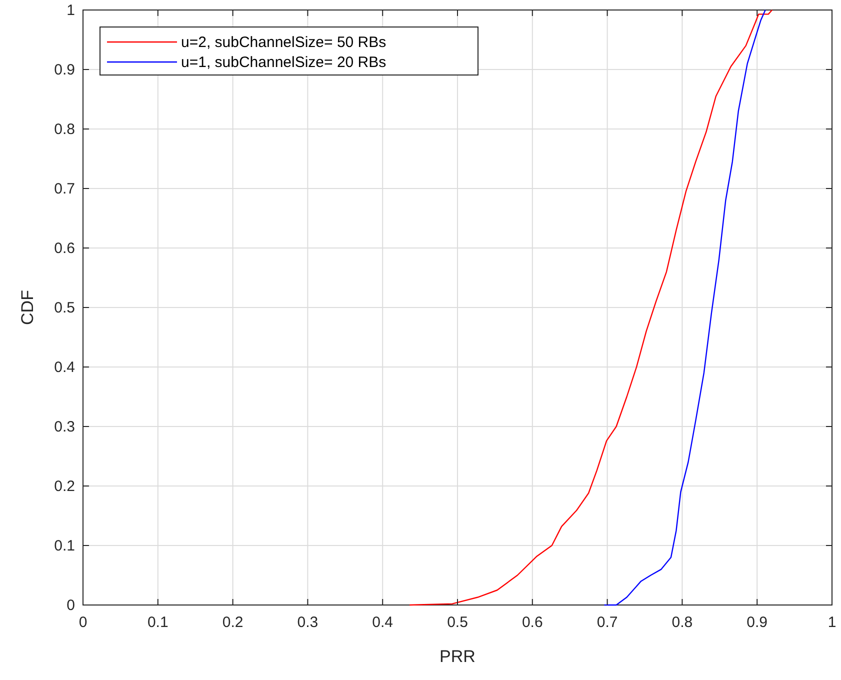  Describe the element at coordinates (532, 622) in the screenshot. I see `x-tick-label: 0.6` at that location.